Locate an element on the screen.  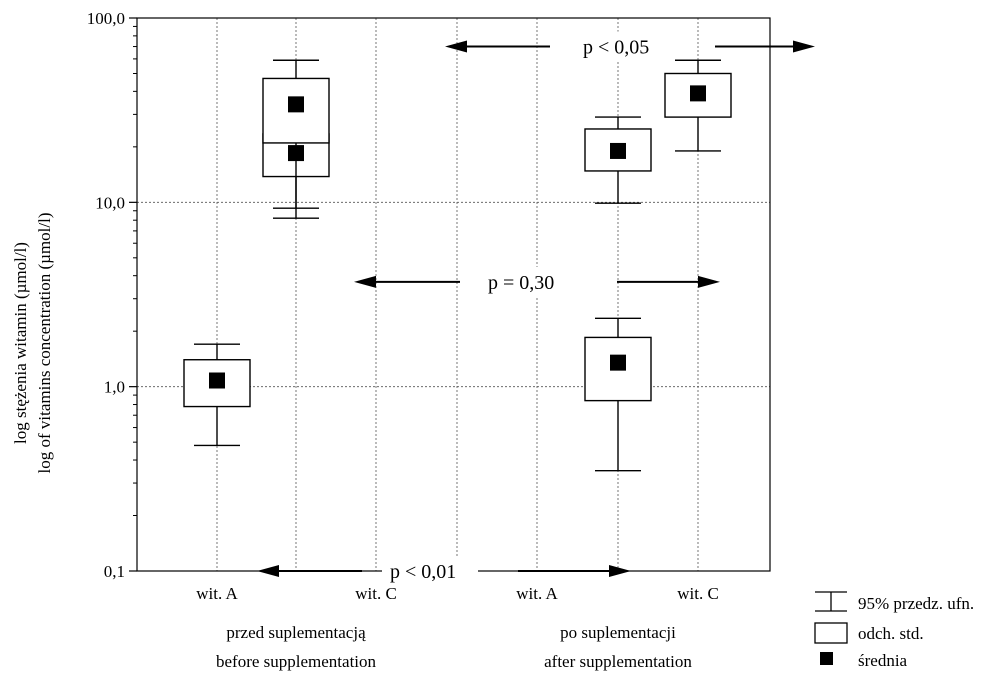
p-value-annotation-vit-a: p < 0,01 is located at coordinates (444, 571).